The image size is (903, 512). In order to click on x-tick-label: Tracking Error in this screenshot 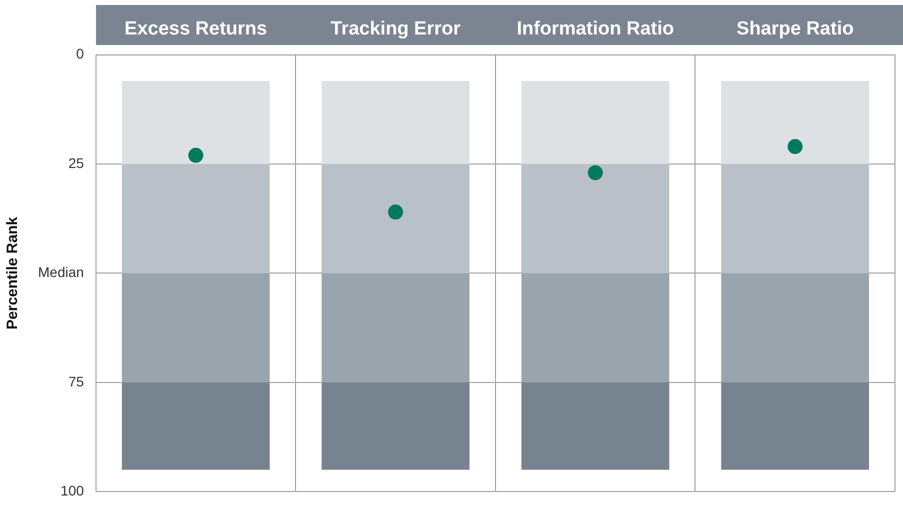, I will do `click(396, 29)`.